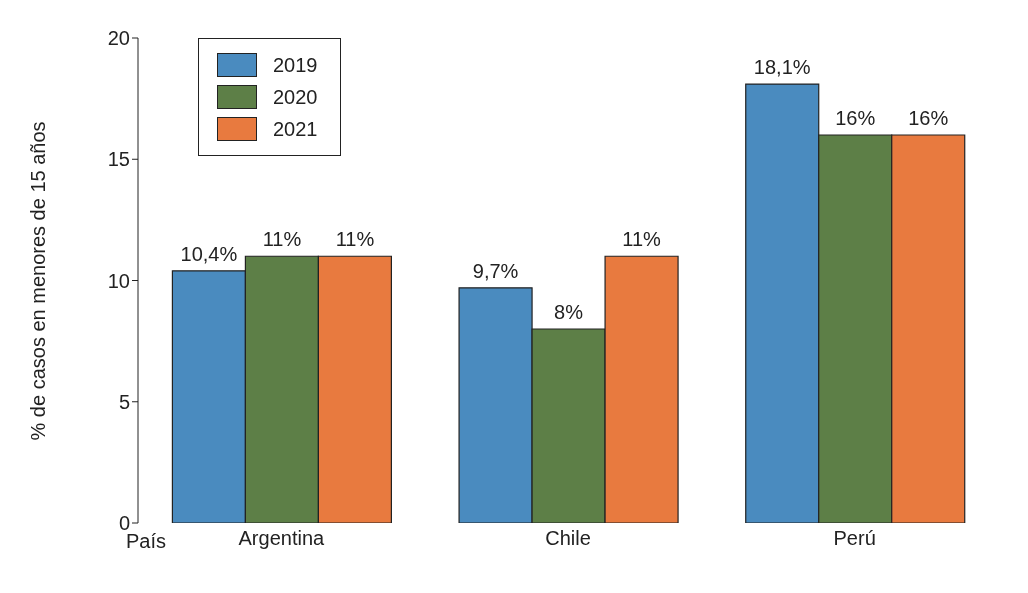  Describe the element at coordinates (568, 538) in the screenshot. I see `x-tick-label: Chile` at that location.